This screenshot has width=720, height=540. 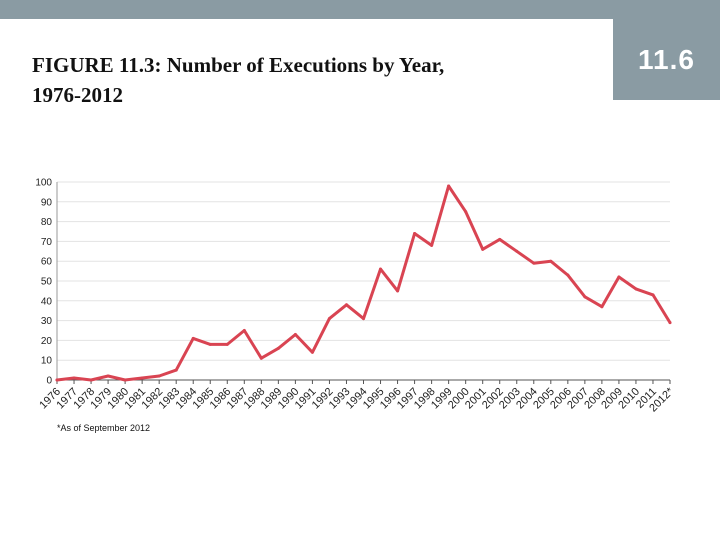 What do you see at coordinates (47, 321) in the screenshot?
I see `y-tick-label: 30` at bounding box center [47, 321].